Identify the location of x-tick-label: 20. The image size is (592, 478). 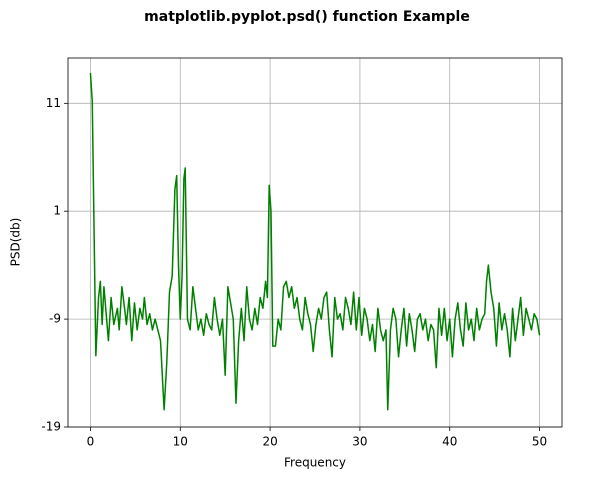
(269, 442).